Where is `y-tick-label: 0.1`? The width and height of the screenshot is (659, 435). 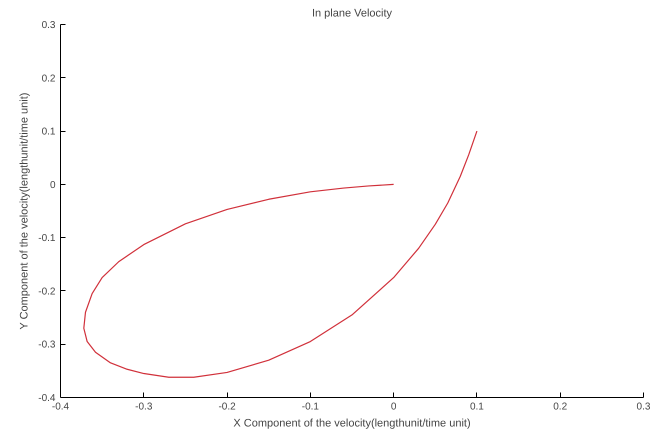 y-tick-label: 0.1 is located at coordinates (49, 132).